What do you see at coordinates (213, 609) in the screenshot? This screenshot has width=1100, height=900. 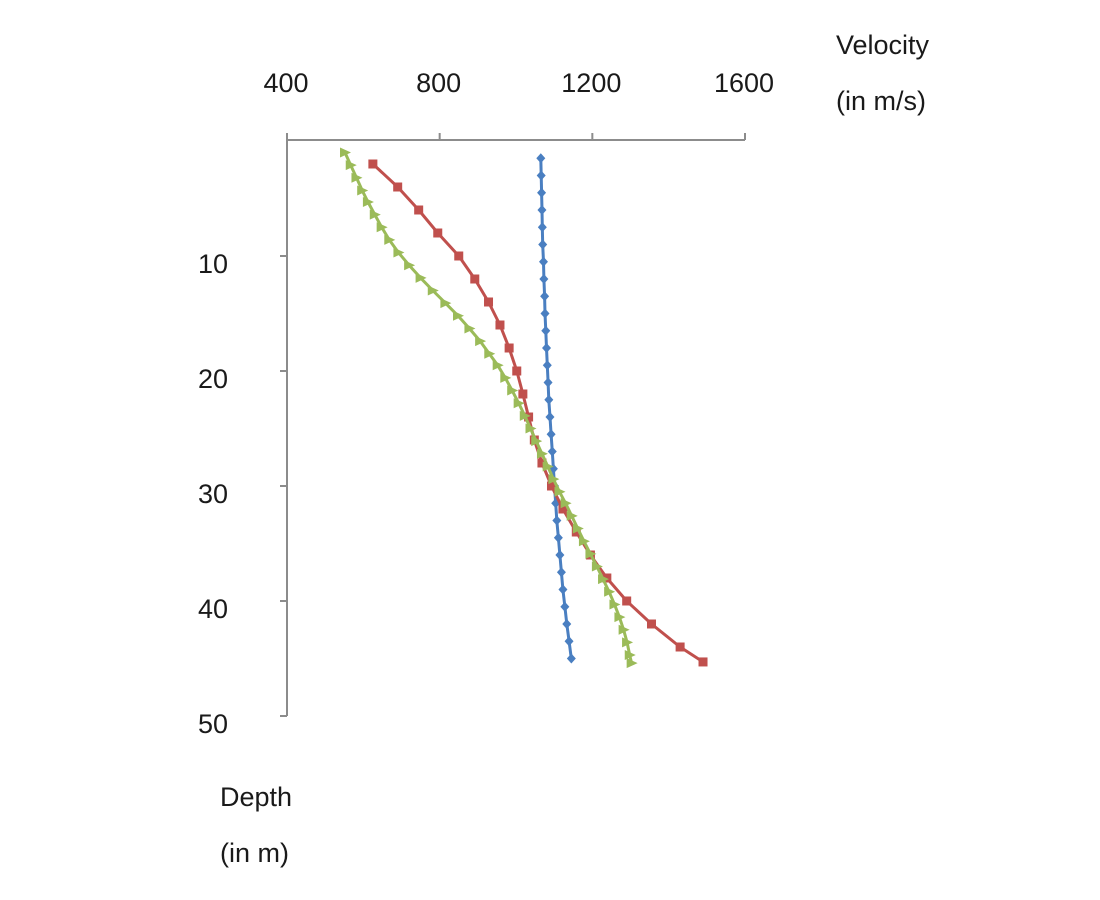 I see `y-tick-label: 40` at bounding box center [213, 609].